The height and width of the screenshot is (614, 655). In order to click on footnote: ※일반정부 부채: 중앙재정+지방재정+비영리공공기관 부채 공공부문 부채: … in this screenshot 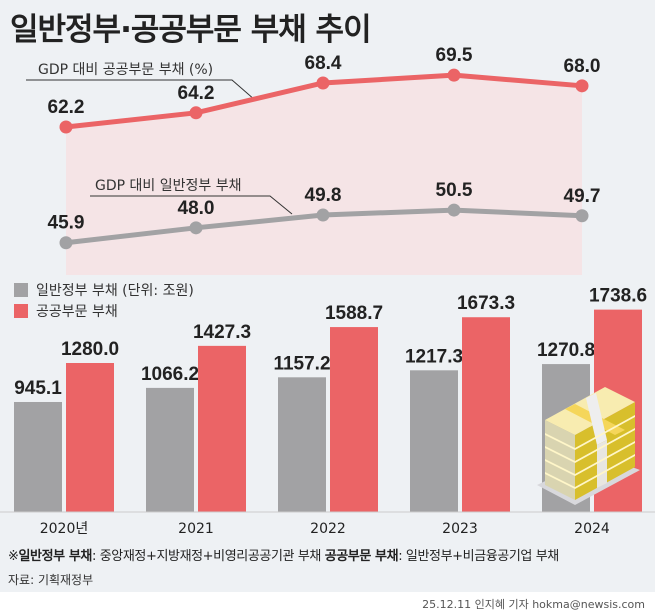, I will do `click(283, 554)`.